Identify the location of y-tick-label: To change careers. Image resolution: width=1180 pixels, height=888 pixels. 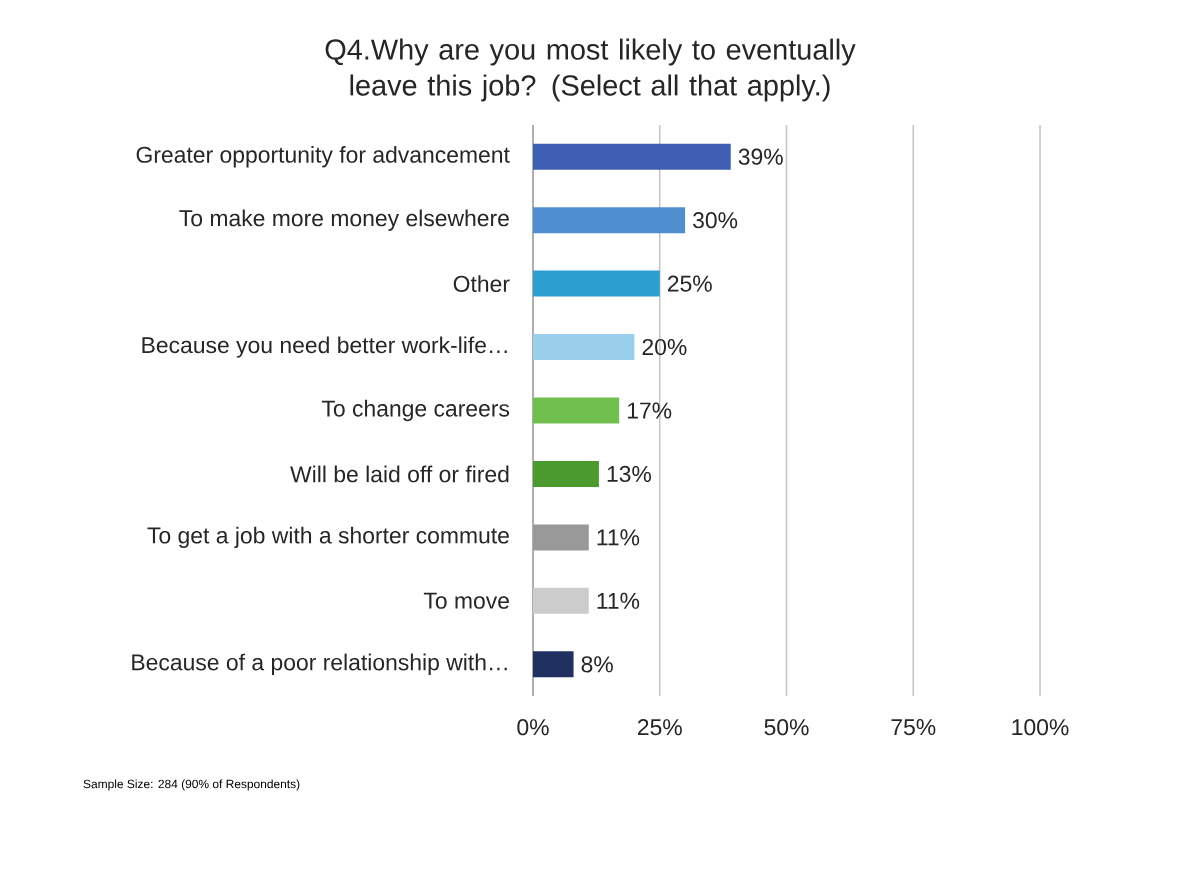
(415, 410).